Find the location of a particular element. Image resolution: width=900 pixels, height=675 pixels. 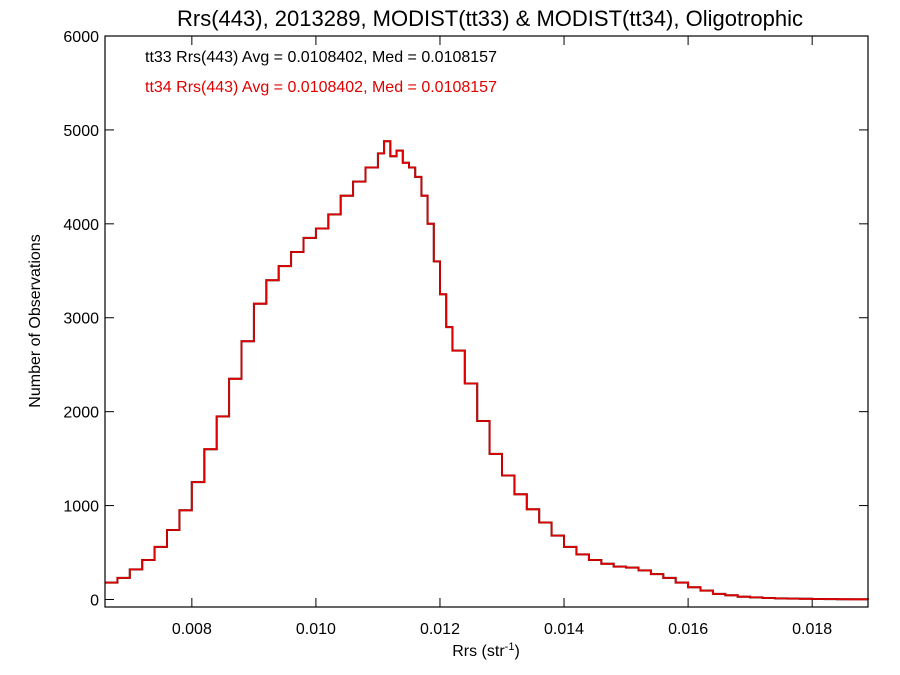

x-tick-label: 0.016 is located at coordinates (688, 629).